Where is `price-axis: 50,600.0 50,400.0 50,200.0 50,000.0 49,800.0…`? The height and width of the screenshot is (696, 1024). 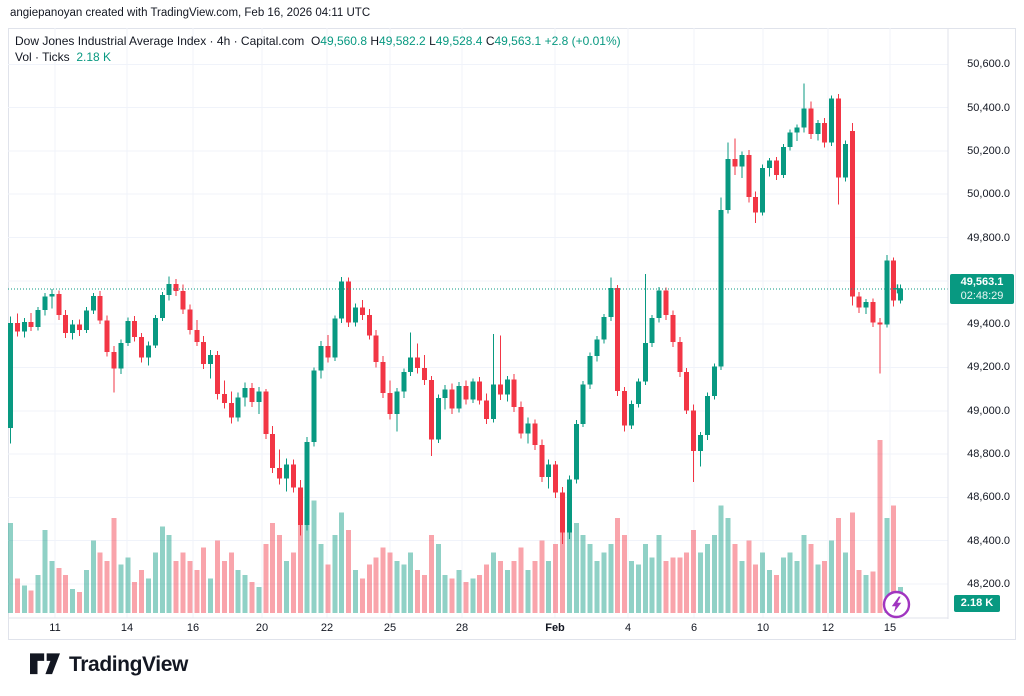 price-axis: 50,600.0 50,400.0 50,200.0 50,000.0 49,800.0… is located at coordinates (982, 323).